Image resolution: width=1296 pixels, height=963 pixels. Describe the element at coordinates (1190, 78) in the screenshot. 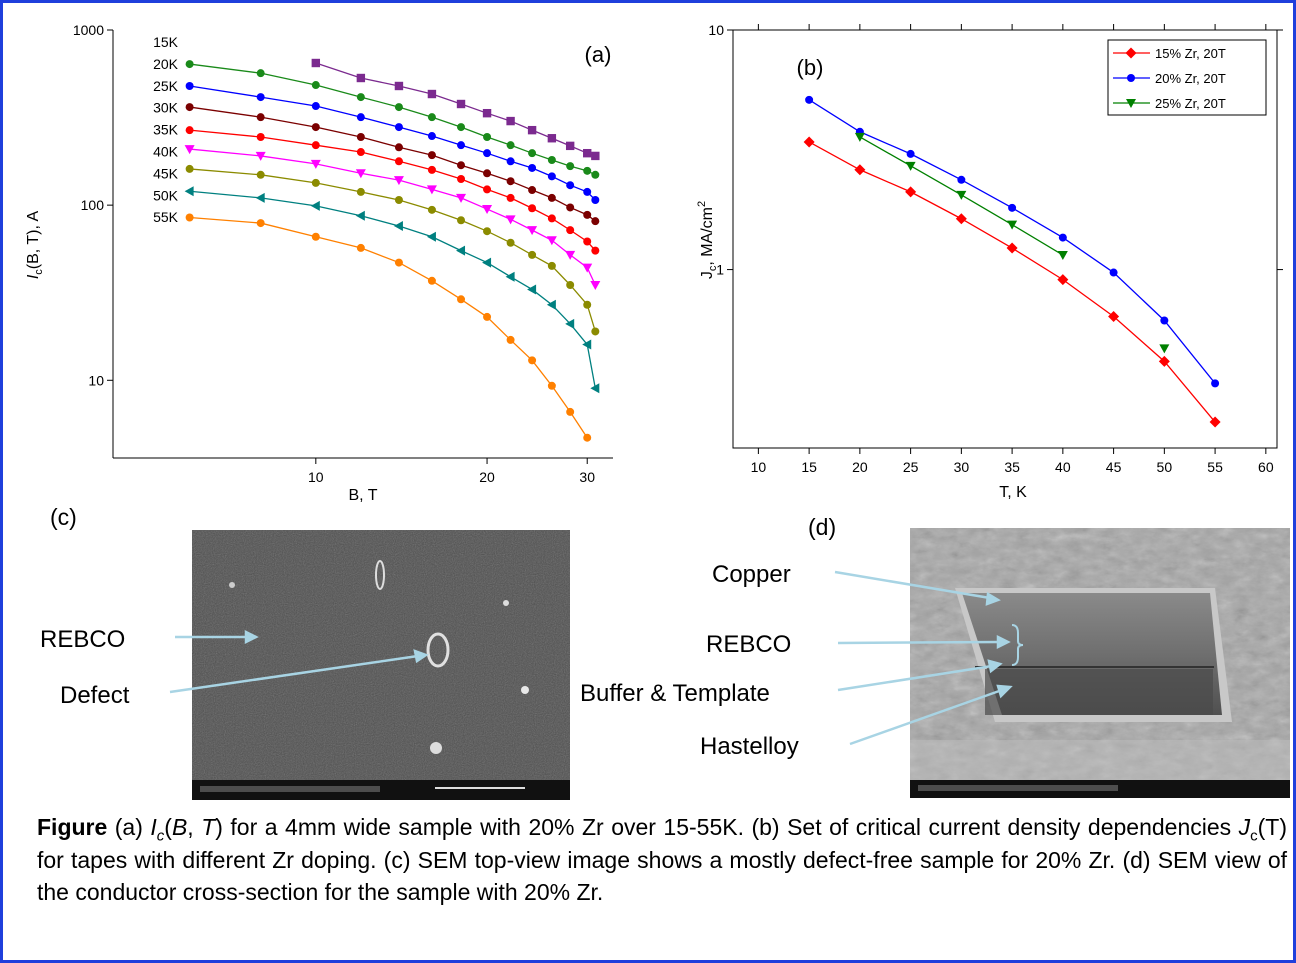

I see `legend-label: 20% Zr, 20T` at that location.